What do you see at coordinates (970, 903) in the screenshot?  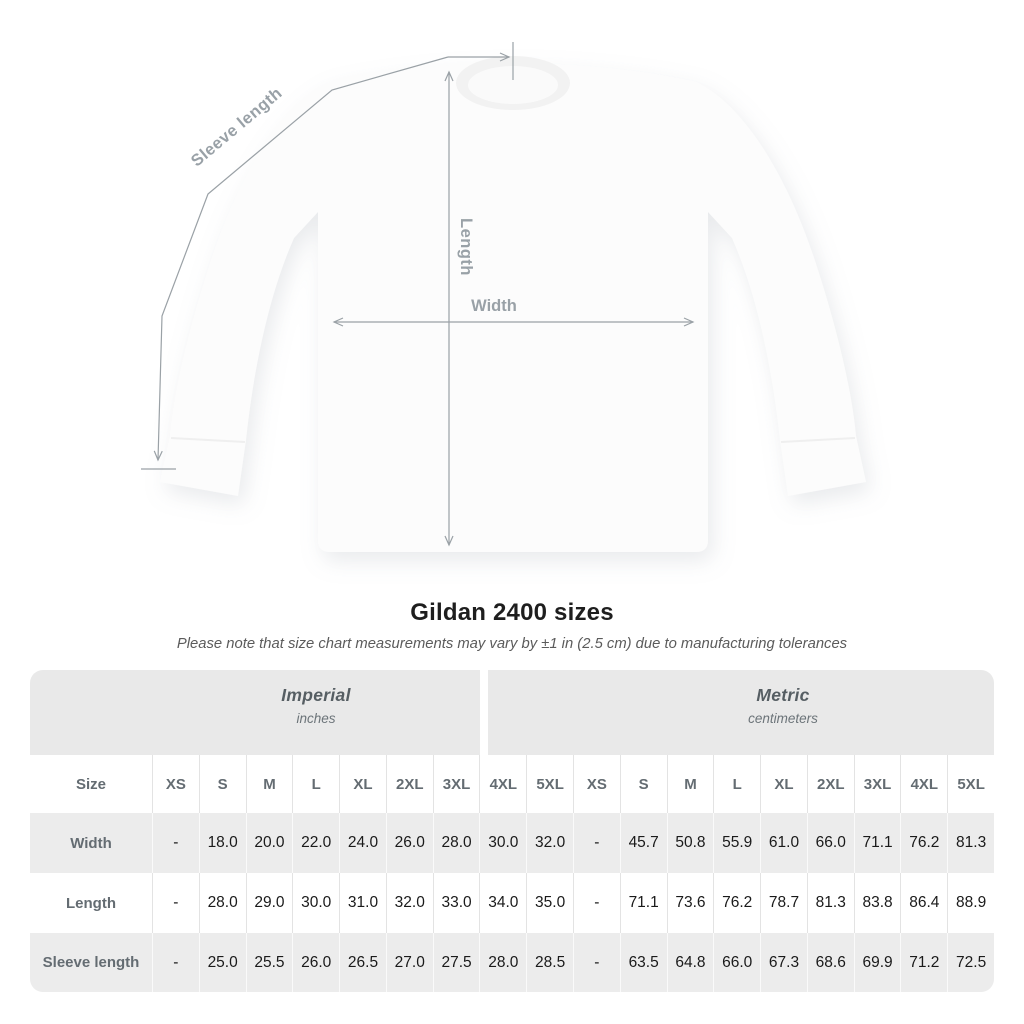 I see `table-cell: 88.9` at bounding box center [970, 903].